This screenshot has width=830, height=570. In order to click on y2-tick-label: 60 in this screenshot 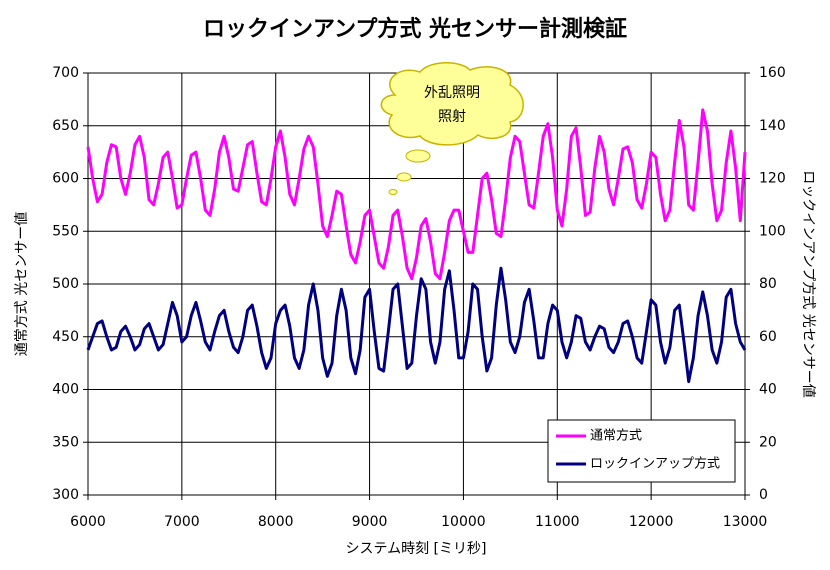, I will do `click(768, 337)`.